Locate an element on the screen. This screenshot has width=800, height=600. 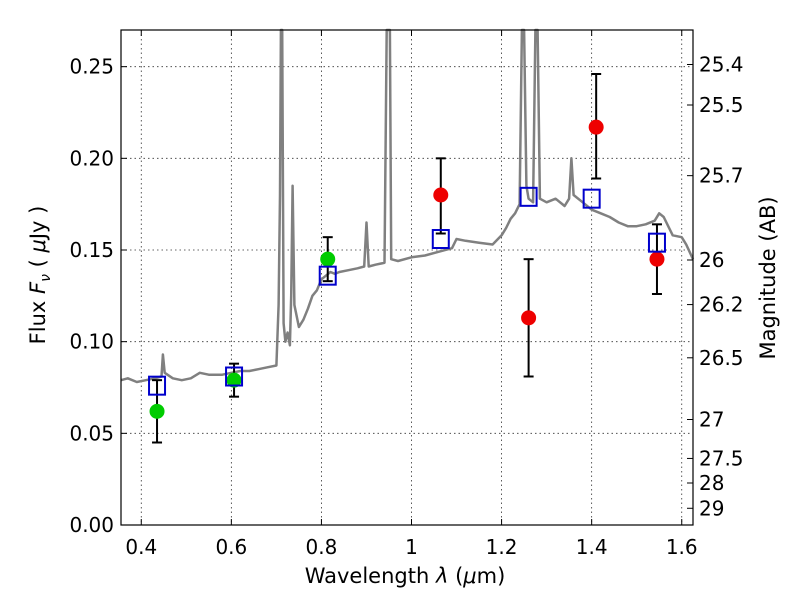
right-tick-label: 25.5 is located at coordinates (721, 105).